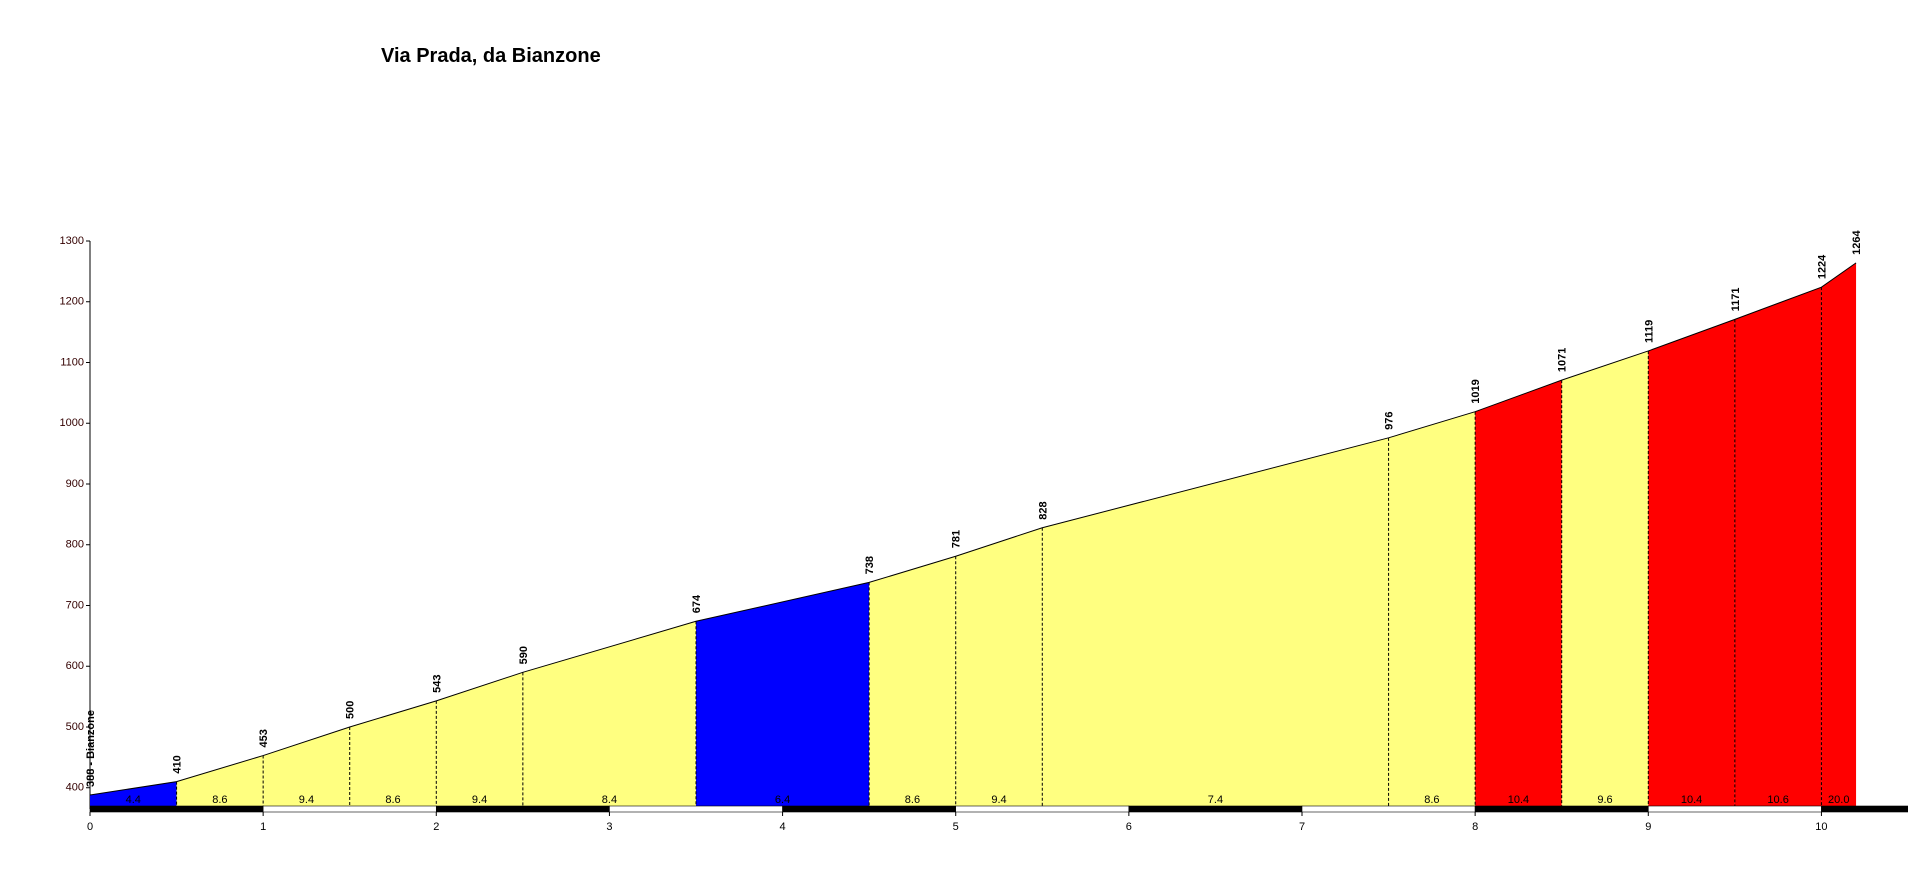 This screenshot has width=1908, height=873. What do you see at coordinates (1302, 827) in the screenshot?
I see `x-tick-label: 7` at bounding box center [1302, 827].